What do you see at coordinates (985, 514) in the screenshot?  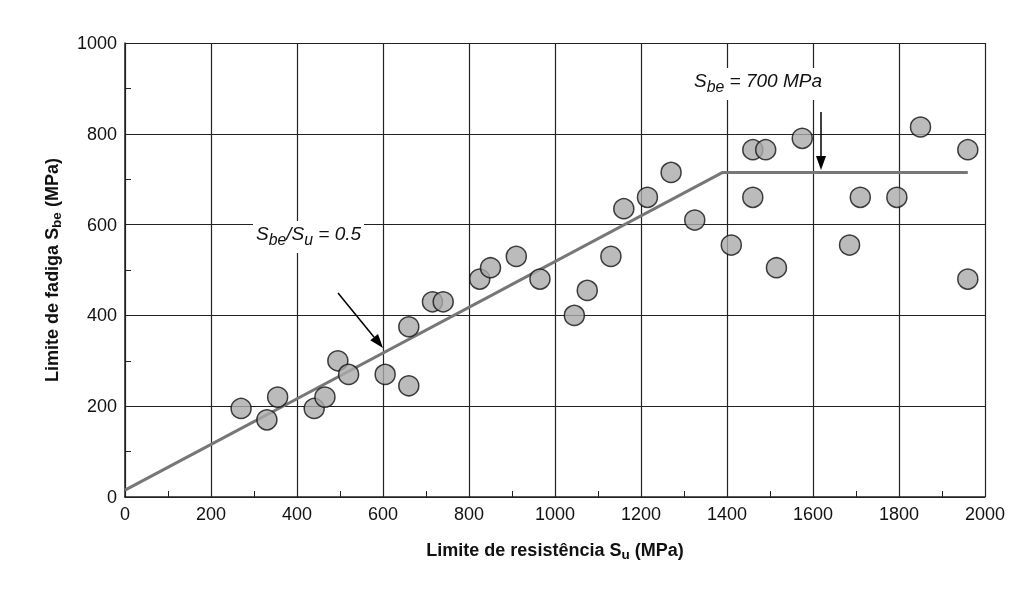 I see `x-tick-label: 2000` at bounding box center [985, 514].